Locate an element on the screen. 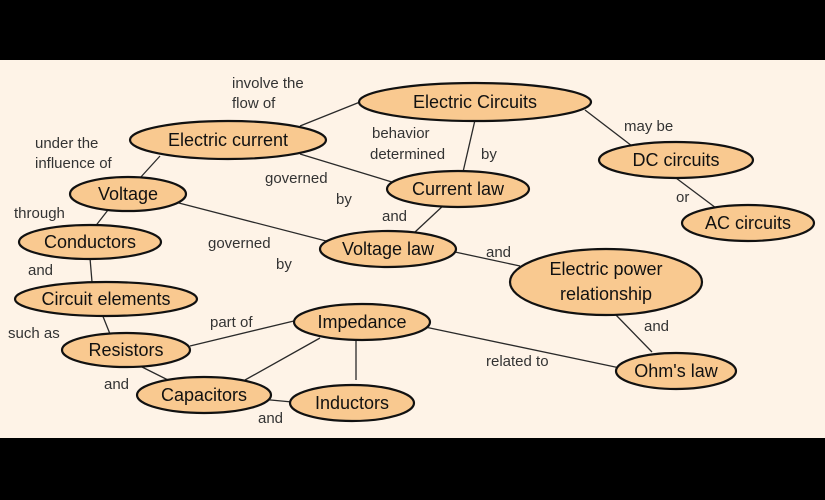  node-dc-circuits-label: DC circuits is located at coordinates (675, 160).